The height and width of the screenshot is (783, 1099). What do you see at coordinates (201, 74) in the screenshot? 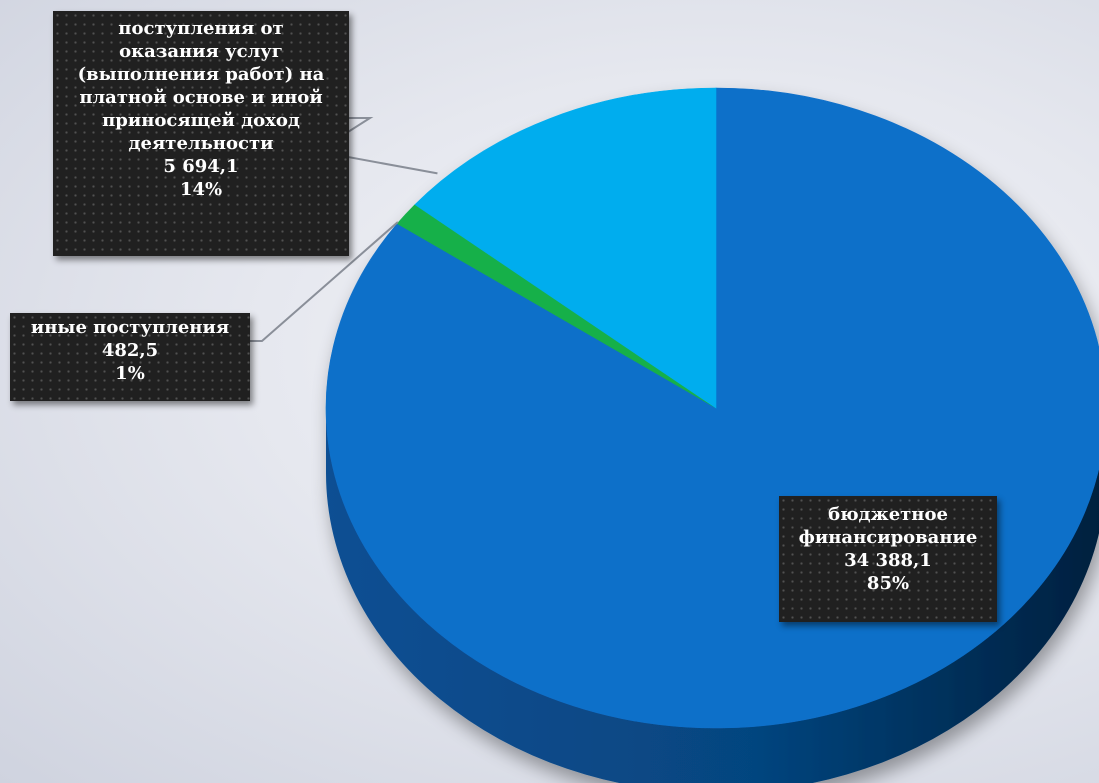
I see `data-label-paid-services-line: (выполнения работ) на` at bounding box center [201, 74].